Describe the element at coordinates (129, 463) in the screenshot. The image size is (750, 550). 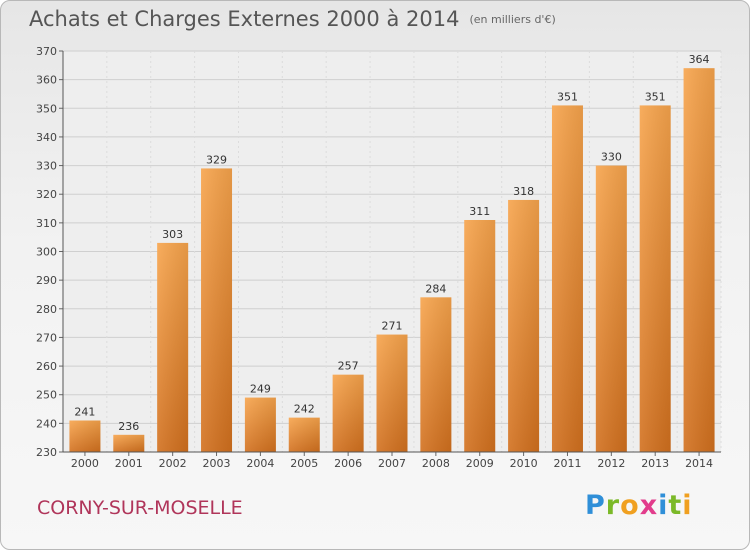
I see `x-tick-label: 2001` at that location.